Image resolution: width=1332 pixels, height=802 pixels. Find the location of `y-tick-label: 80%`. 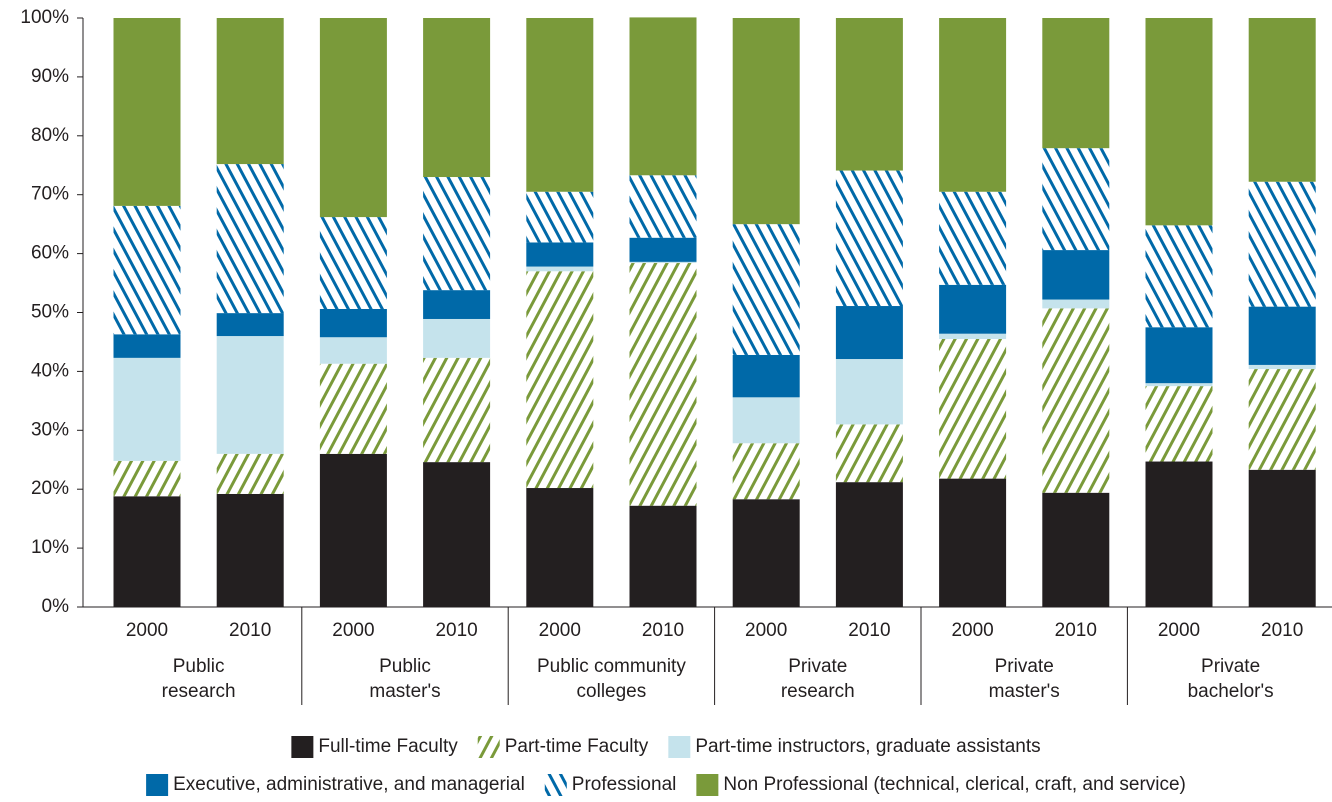

y-tick-label: 80% is located at coordinates (50, 135).